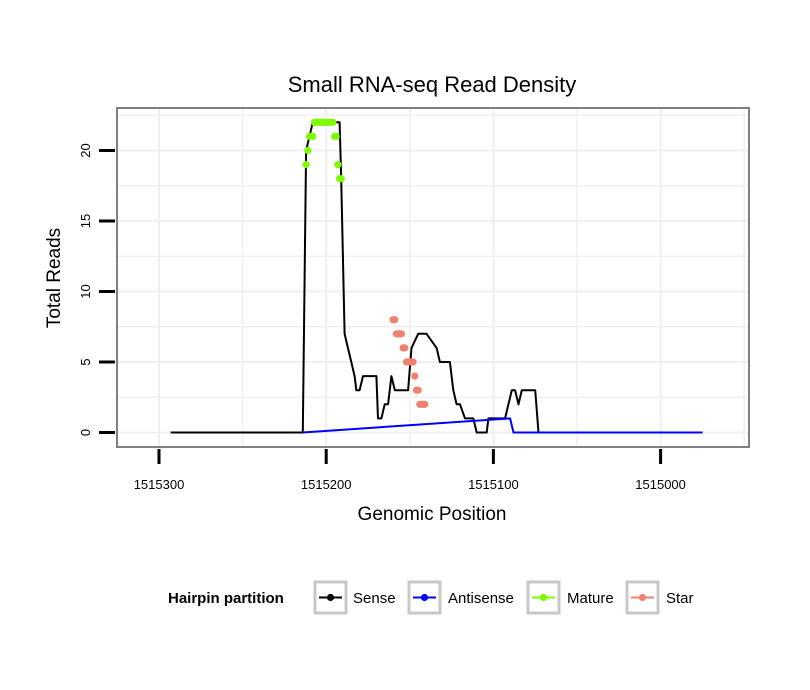 The width and height of the screenshot is (810, 690). I want to click on y-tick-label: 0, so click(85, 432).